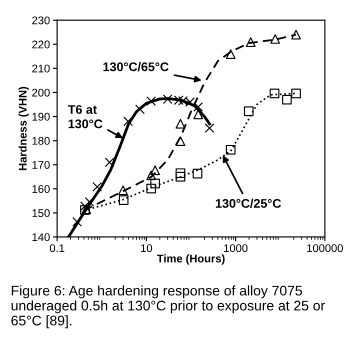 The width and height of the screenshot is (357, 348). I want to click on y-tick-label: 210, so click(41, 68).